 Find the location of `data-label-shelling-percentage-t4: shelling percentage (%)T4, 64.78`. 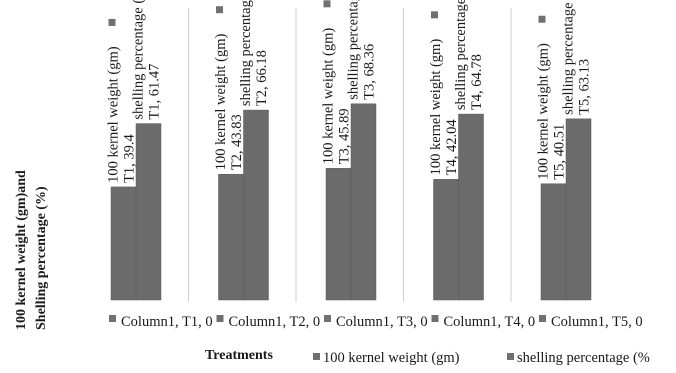

data-label-shelling-percentage-t4: shelling percentage (%)T4, 64.78 is located at coordinates (469, 55).